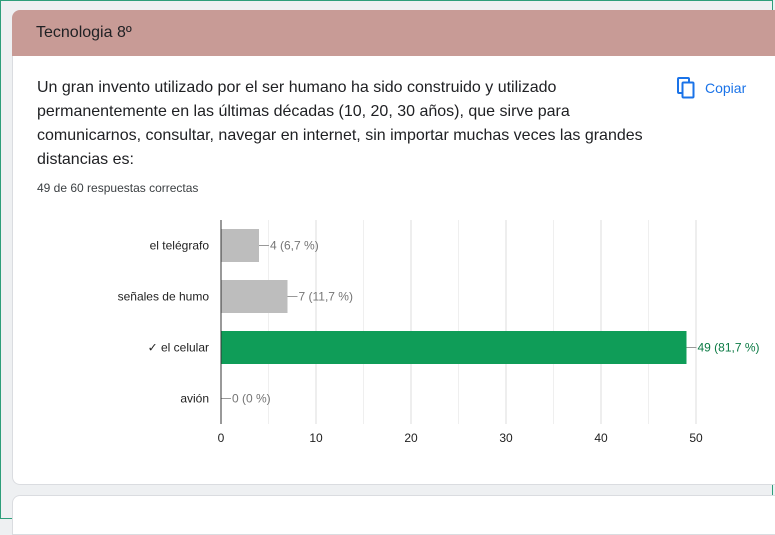 The image size is (775, 535). I want to click on section-header: Tecnologia 8º, so click(393, 33).